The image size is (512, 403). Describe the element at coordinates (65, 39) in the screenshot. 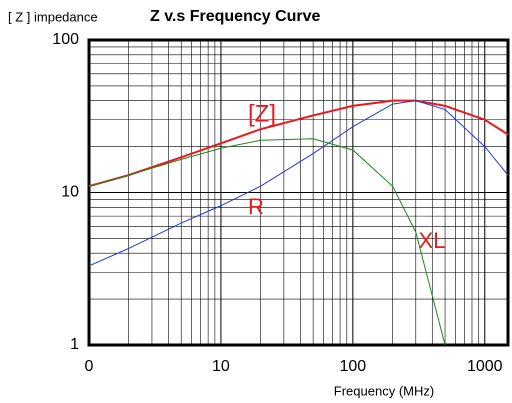

I see `y-tick-label: 100` at that location.